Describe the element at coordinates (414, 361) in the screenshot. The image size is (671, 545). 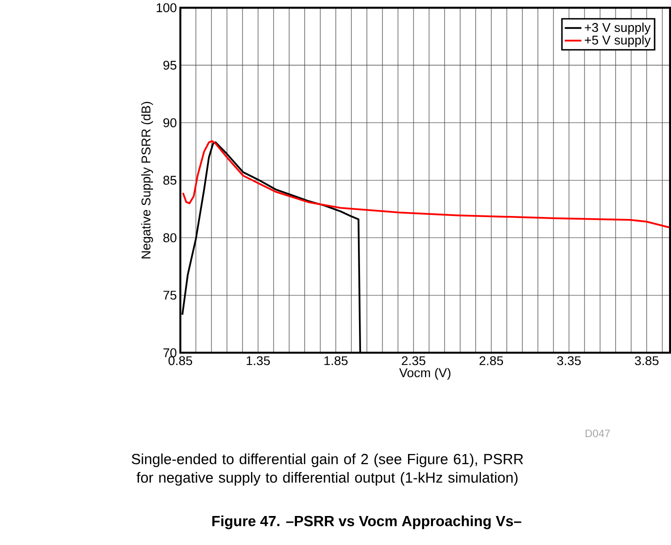
I see `x-tick-label: 2.35` at that location.